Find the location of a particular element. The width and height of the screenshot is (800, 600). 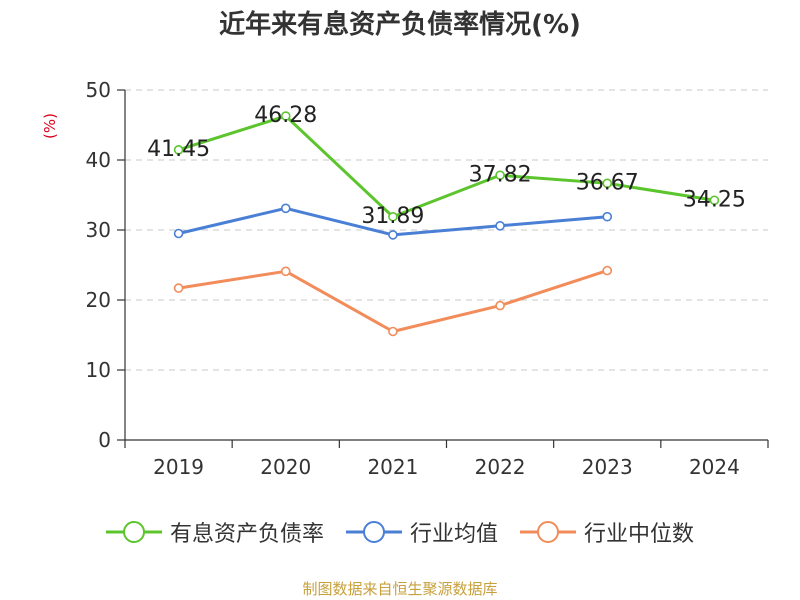

y-tick-label: 30 is located at coordinates (98, 230).